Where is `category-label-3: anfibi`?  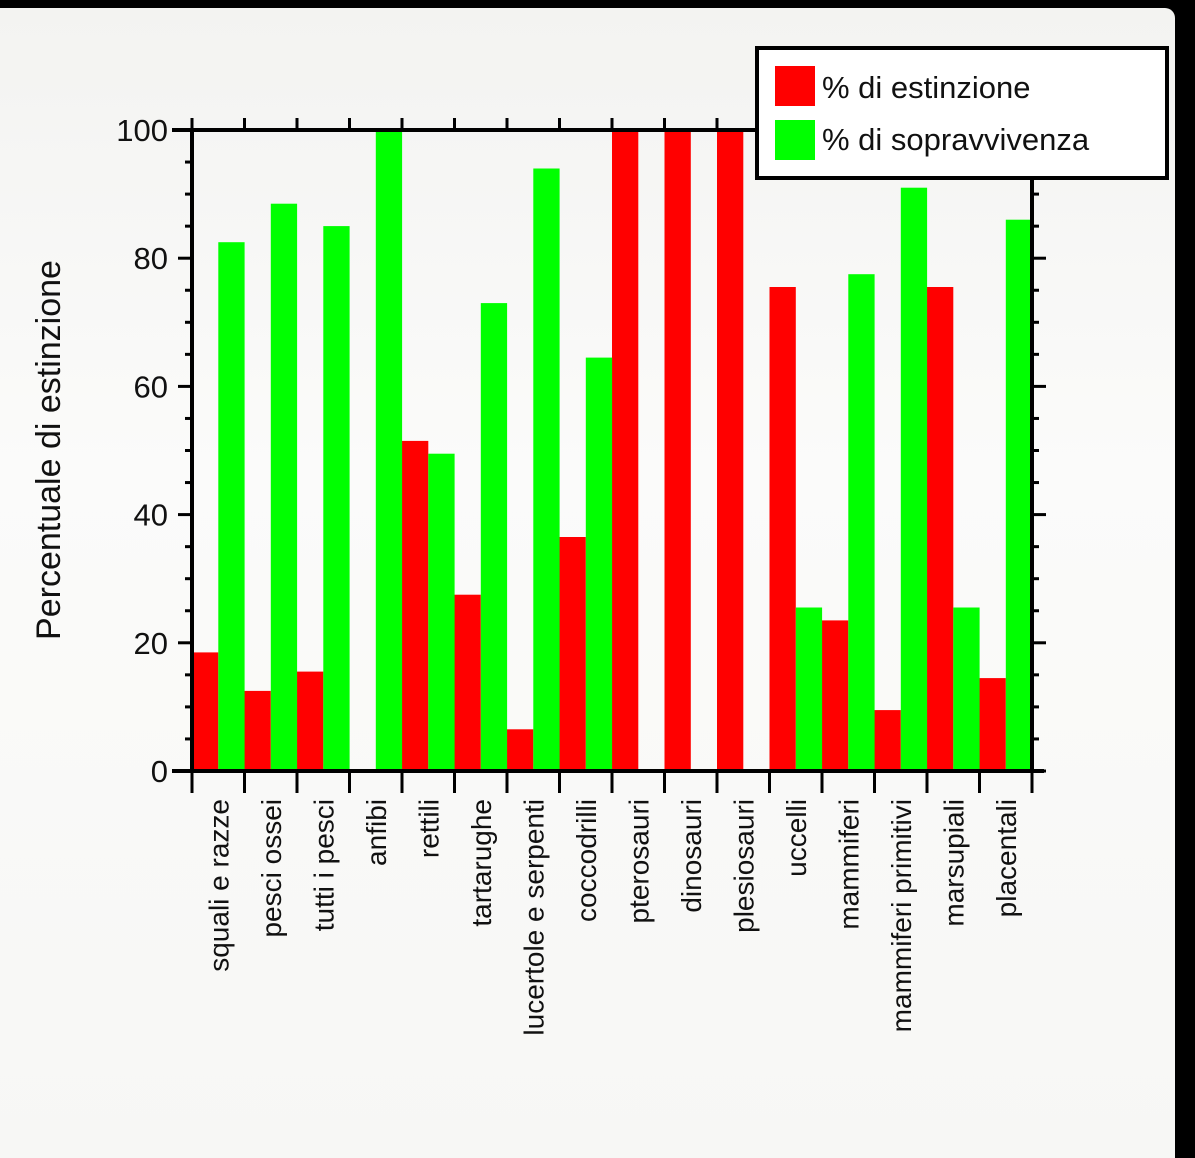 category-label-3: anfibi is located at coordinates (376, 832).